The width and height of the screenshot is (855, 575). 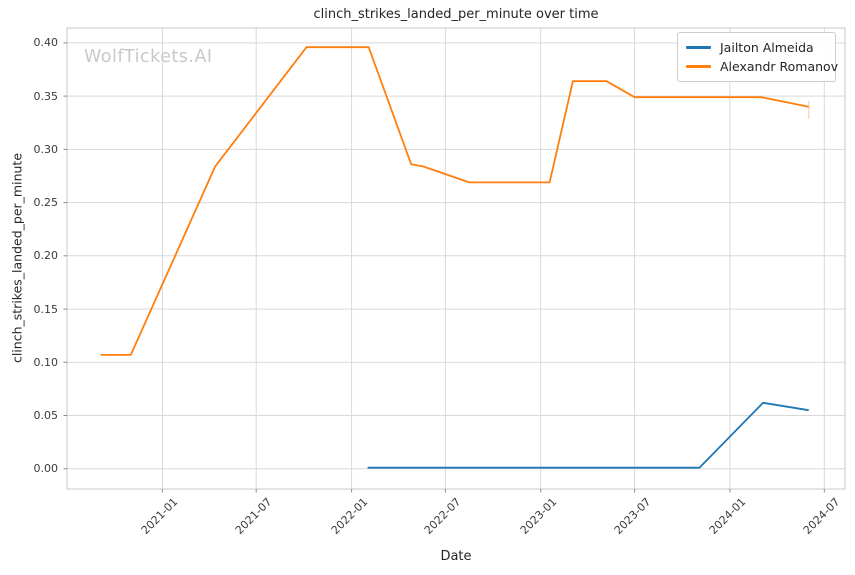 I want to click on y-tick-label: 0.30, so click(x=46, y=149).